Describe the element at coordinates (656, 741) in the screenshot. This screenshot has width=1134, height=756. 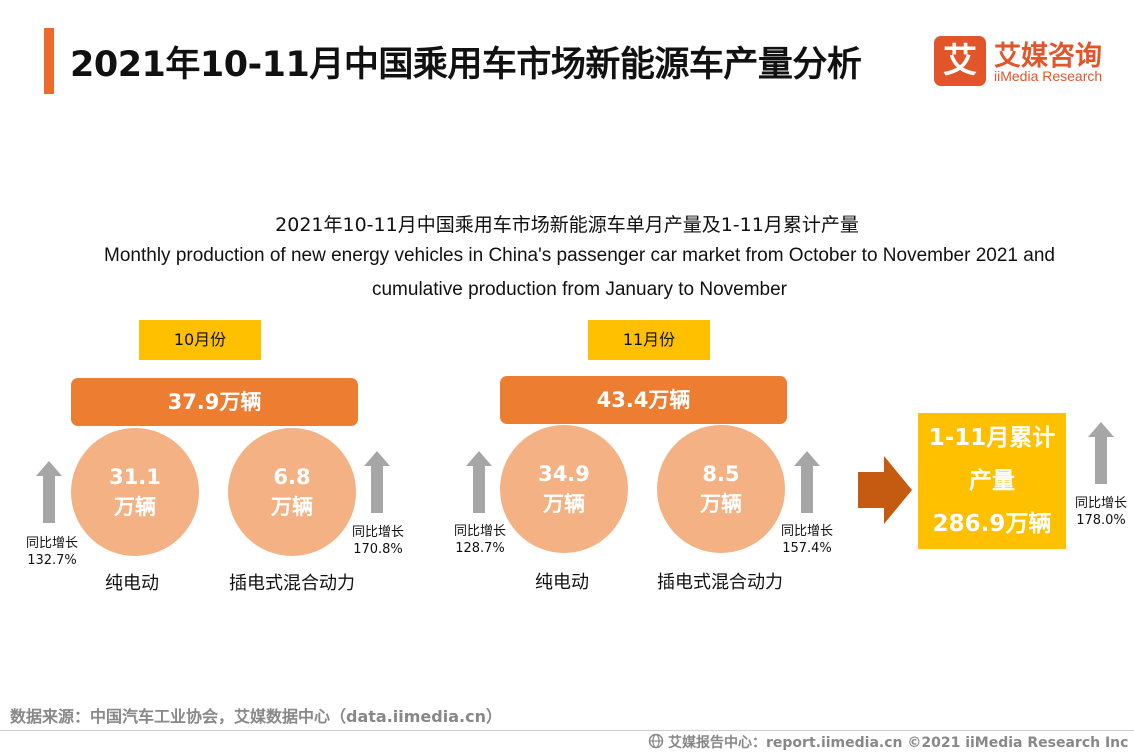
I see `globe-icon` at that location.